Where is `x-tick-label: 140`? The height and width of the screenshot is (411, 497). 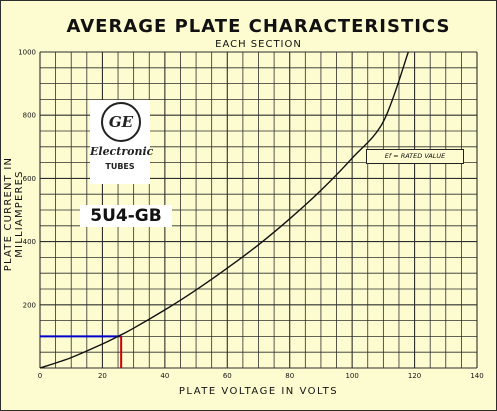 x-tick-label: 140 is located at coordinates (476, 376).